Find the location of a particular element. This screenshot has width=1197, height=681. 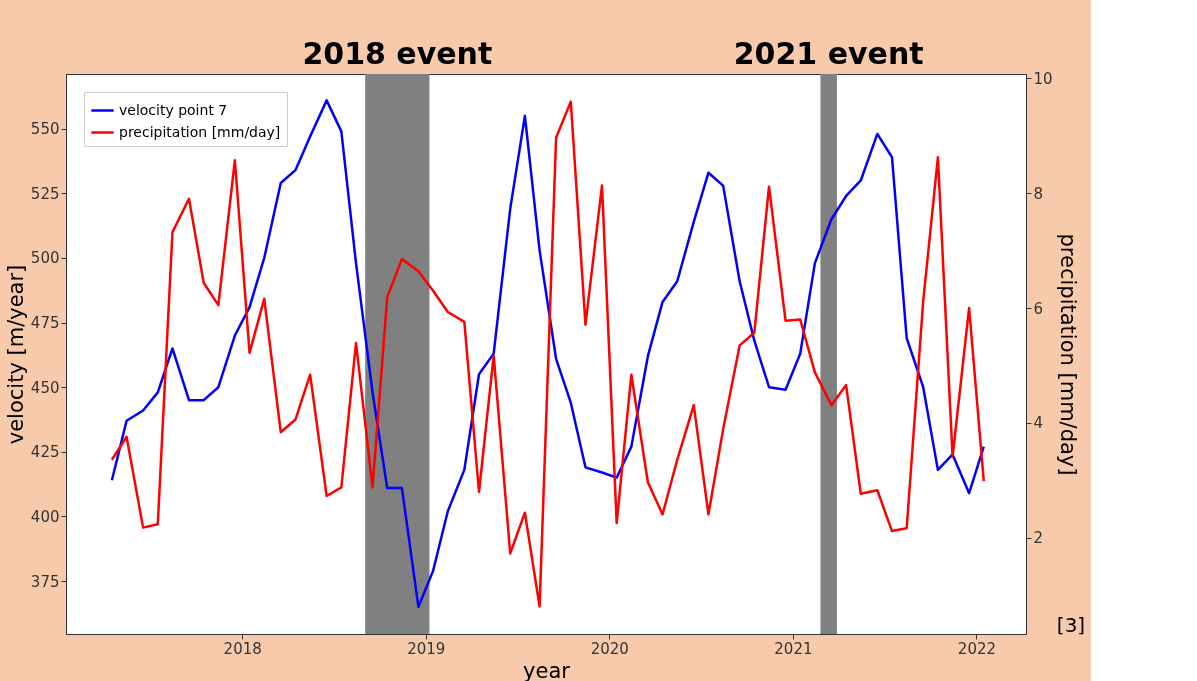

y2-axis-title: precipitation [mm/day] is located at coordinates (1067, 354).